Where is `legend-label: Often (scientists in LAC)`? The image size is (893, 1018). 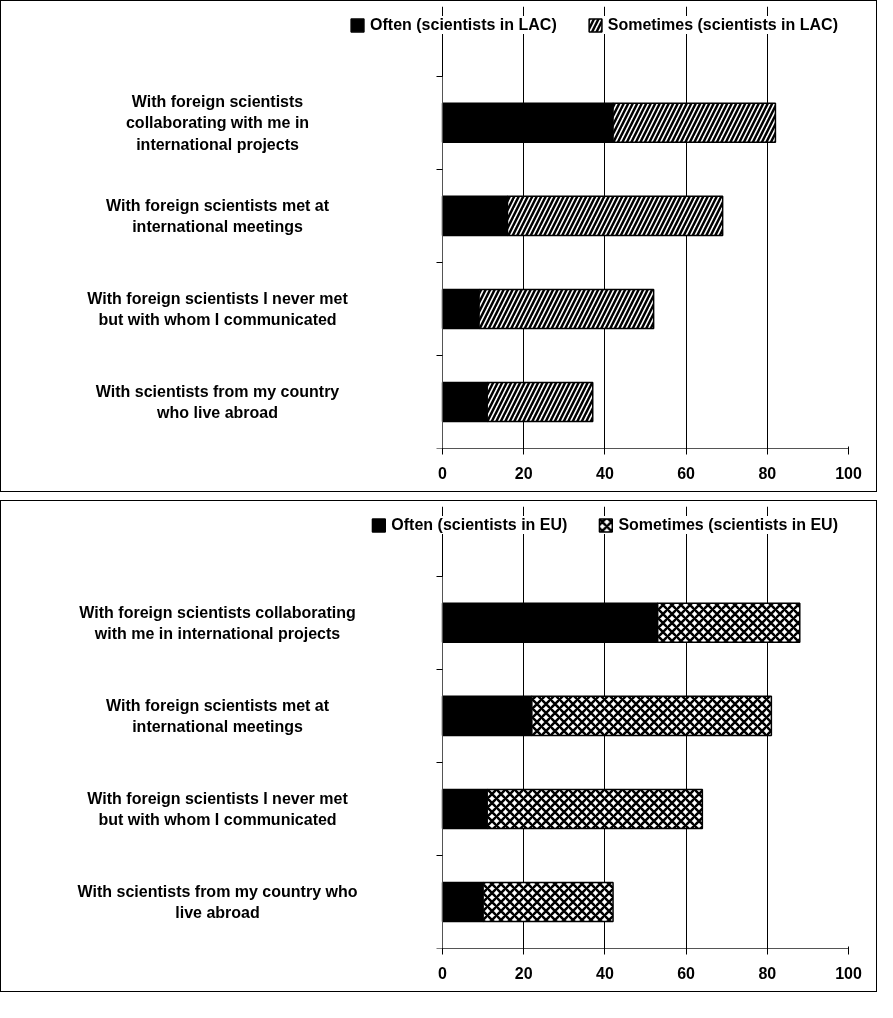
legend-label: Often (scientists in LAC) is located at coordinates (463, 25).